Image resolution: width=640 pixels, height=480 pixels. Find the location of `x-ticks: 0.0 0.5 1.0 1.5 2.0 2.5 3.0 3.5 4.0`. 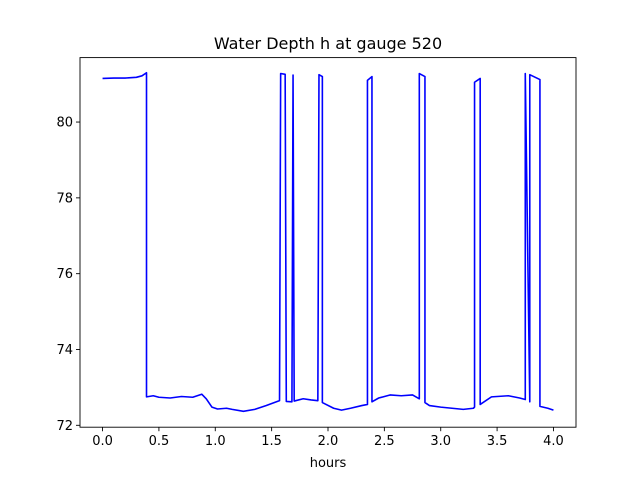

x-ticks: 0.0 0.5 1.0 1.5 2.0 2.5 3.0 3.5 4.0 is located at coordinates (328, 438).